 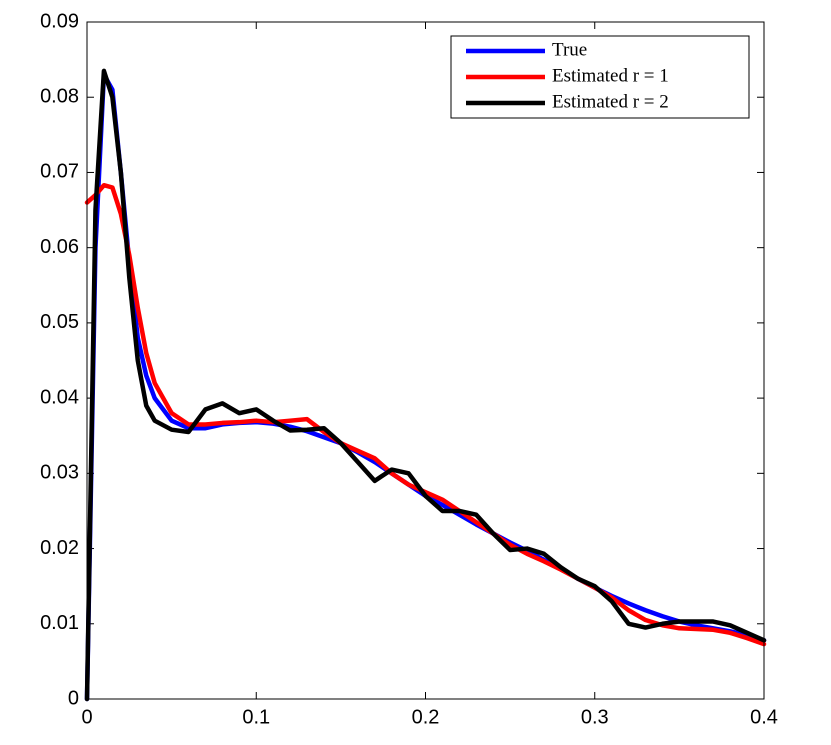 What do you see at coordinates (59, 548) in the screenshot?
I see `y-tick-label: 0.02` at bounding box center [59, 548].